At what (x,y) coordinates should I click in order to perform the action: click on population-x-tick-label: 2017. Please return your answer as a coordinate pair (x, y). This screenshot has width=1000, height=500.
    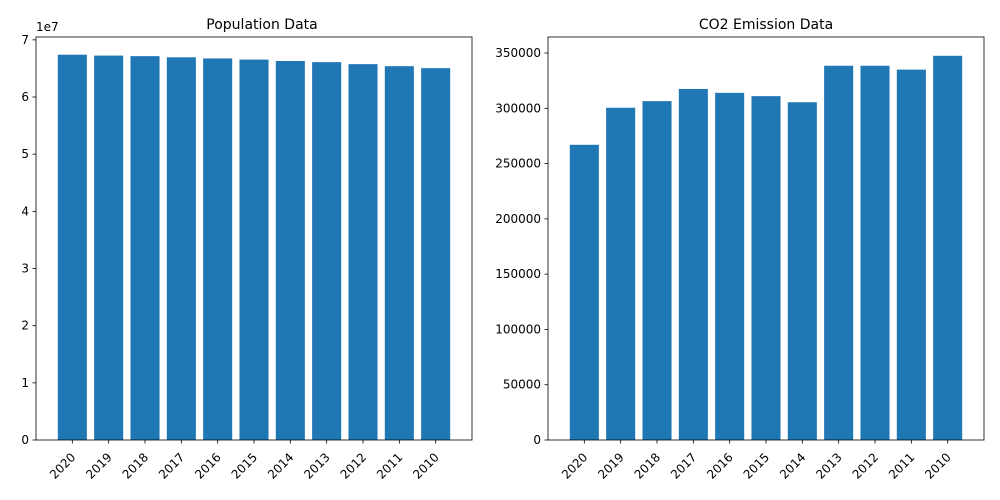
    Looking at the image, I should click on (171, 465).